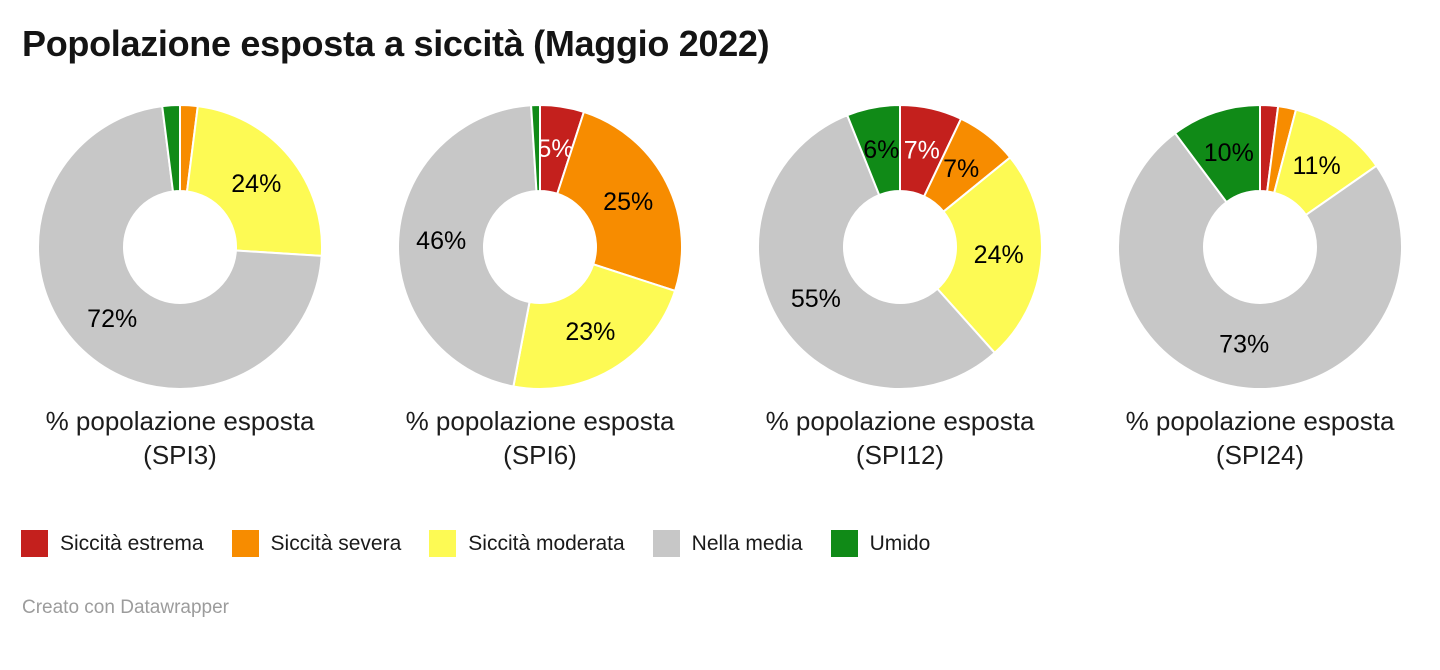 This screenshot has width=1440, height=670. What do you see at coordinates (34, 543) in the screenshot?
I see `legend-swatch-siccit-estrema` at bounding box center [34, 543].